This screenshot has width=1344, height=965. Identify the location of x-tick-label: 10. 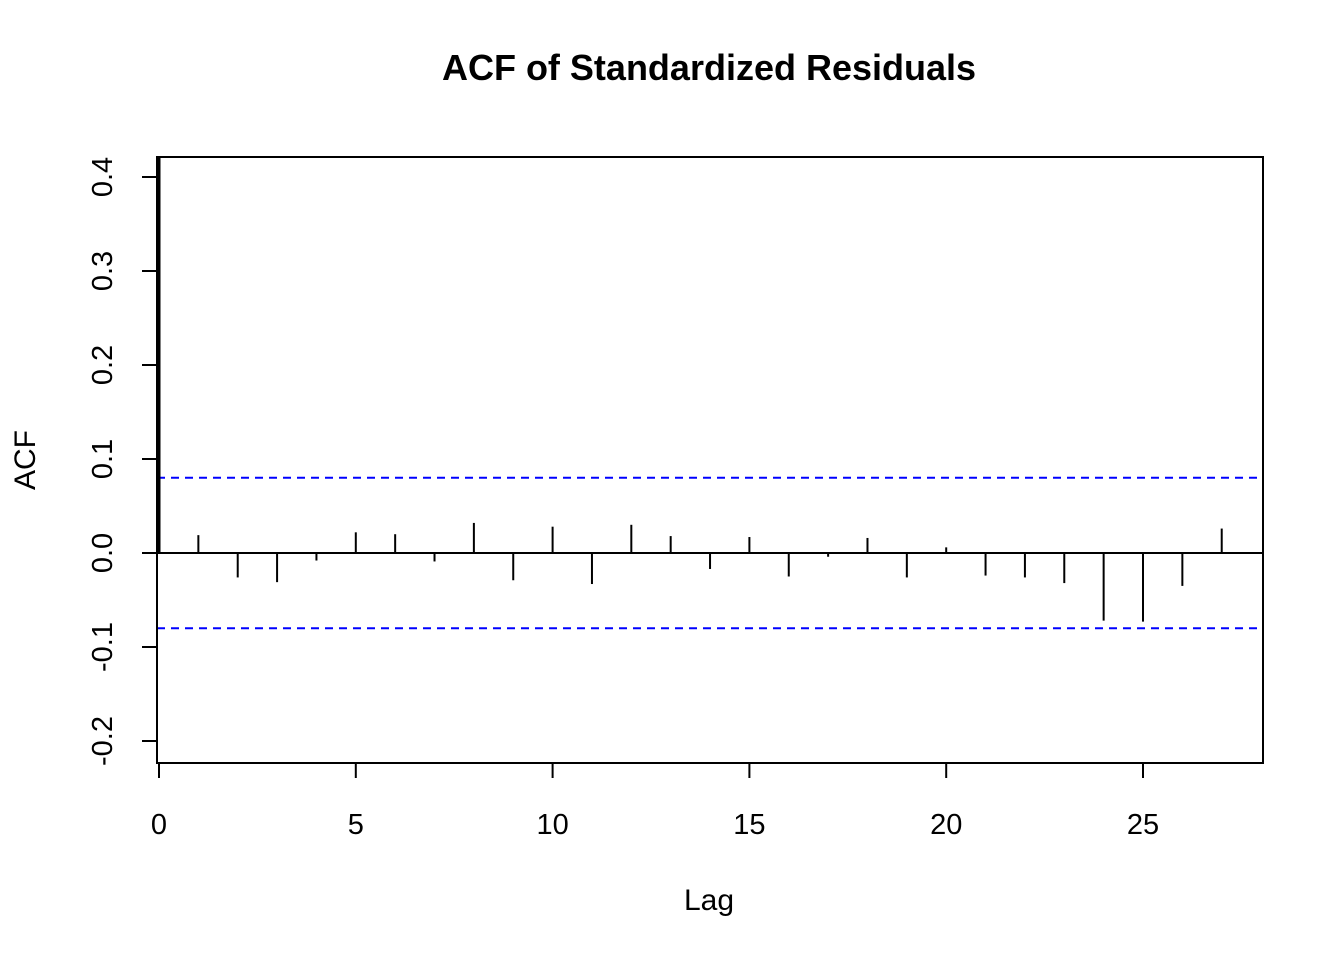
(552, 825).